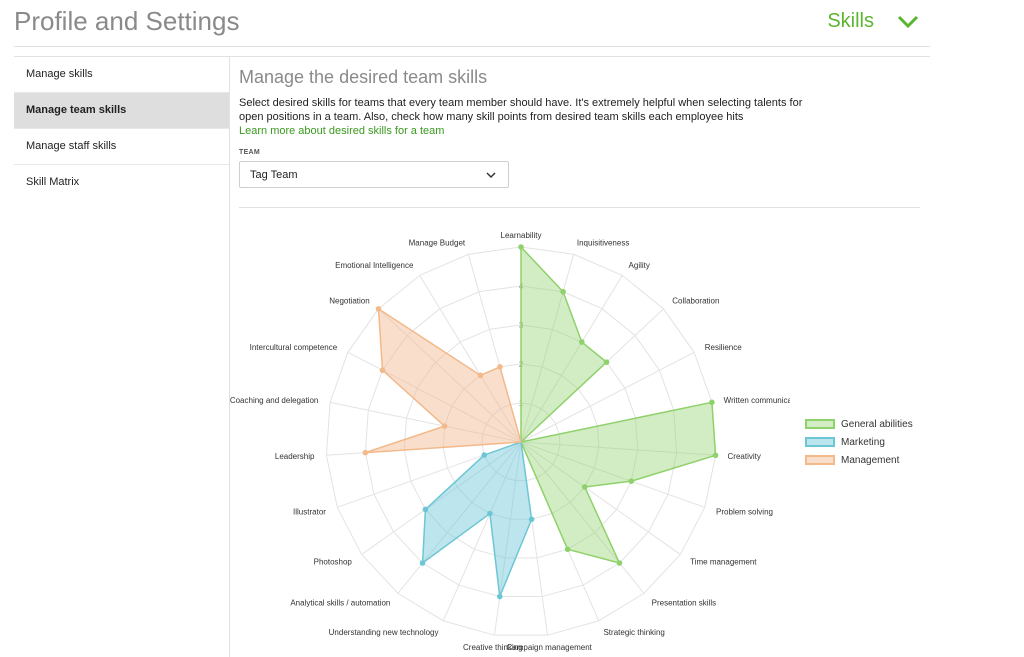  What do you see at coordinates (76, 110) in the screenshot?
I see `sidebar-item-label: Manage team skills` at bounding box center [76, 110].